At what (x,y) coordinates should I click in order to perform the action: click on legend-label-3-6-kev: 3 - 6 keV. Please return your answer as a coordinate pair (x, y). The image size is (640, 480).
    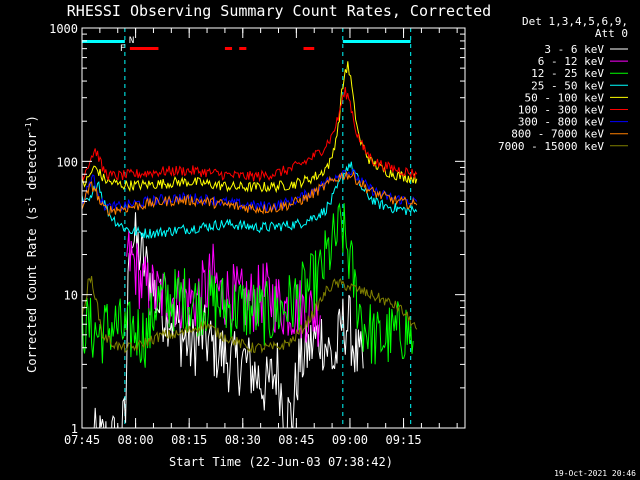
    Looking at the image, I should click on (574, 49).